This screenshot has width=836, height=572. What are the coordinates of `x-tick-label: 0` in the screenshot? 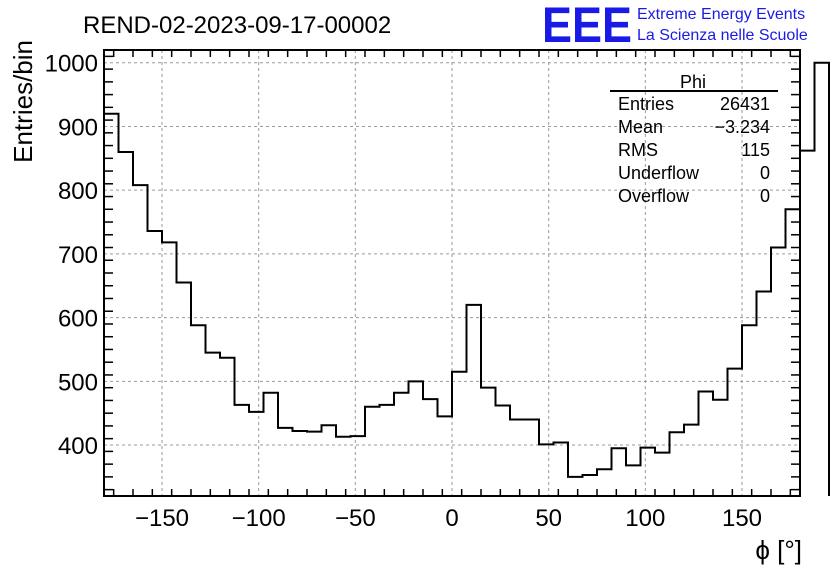 It's located at (451, 518).